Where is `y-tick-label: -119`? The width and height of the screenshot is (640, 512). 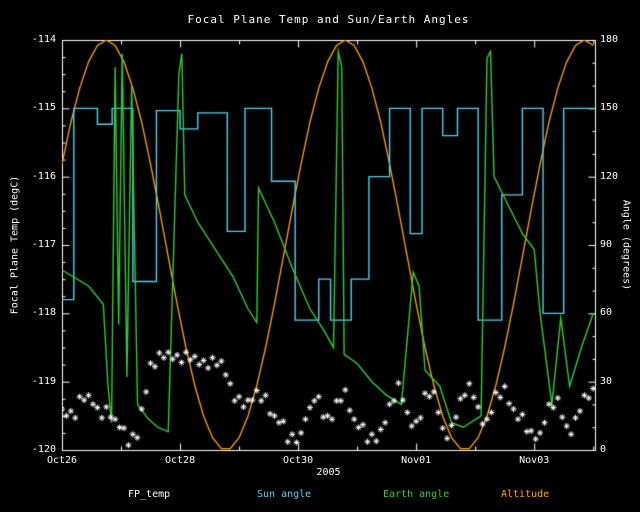 y-tick-label: -119 is located at coordinates (43, 381).